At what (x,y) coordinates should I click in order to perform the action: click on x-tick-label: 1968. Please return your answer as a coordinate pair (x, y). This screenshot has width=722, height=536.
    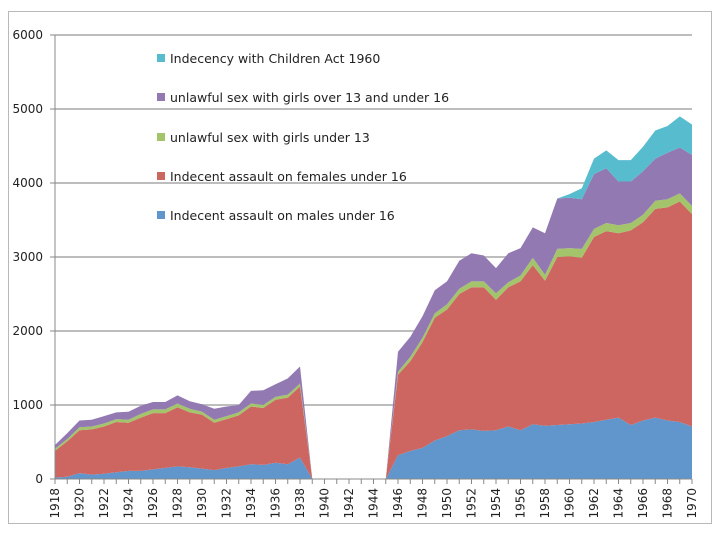
    Looking at the image, I should click on (668, 503).